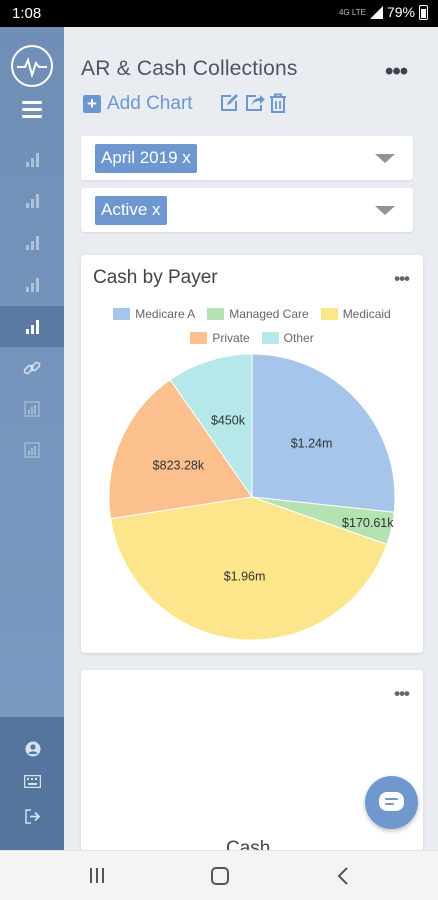 The height and width of the screenshot is (900, 438). Describe the element at coordinates (423, 12) in the screenshot. I see `battery-icon` at that location.